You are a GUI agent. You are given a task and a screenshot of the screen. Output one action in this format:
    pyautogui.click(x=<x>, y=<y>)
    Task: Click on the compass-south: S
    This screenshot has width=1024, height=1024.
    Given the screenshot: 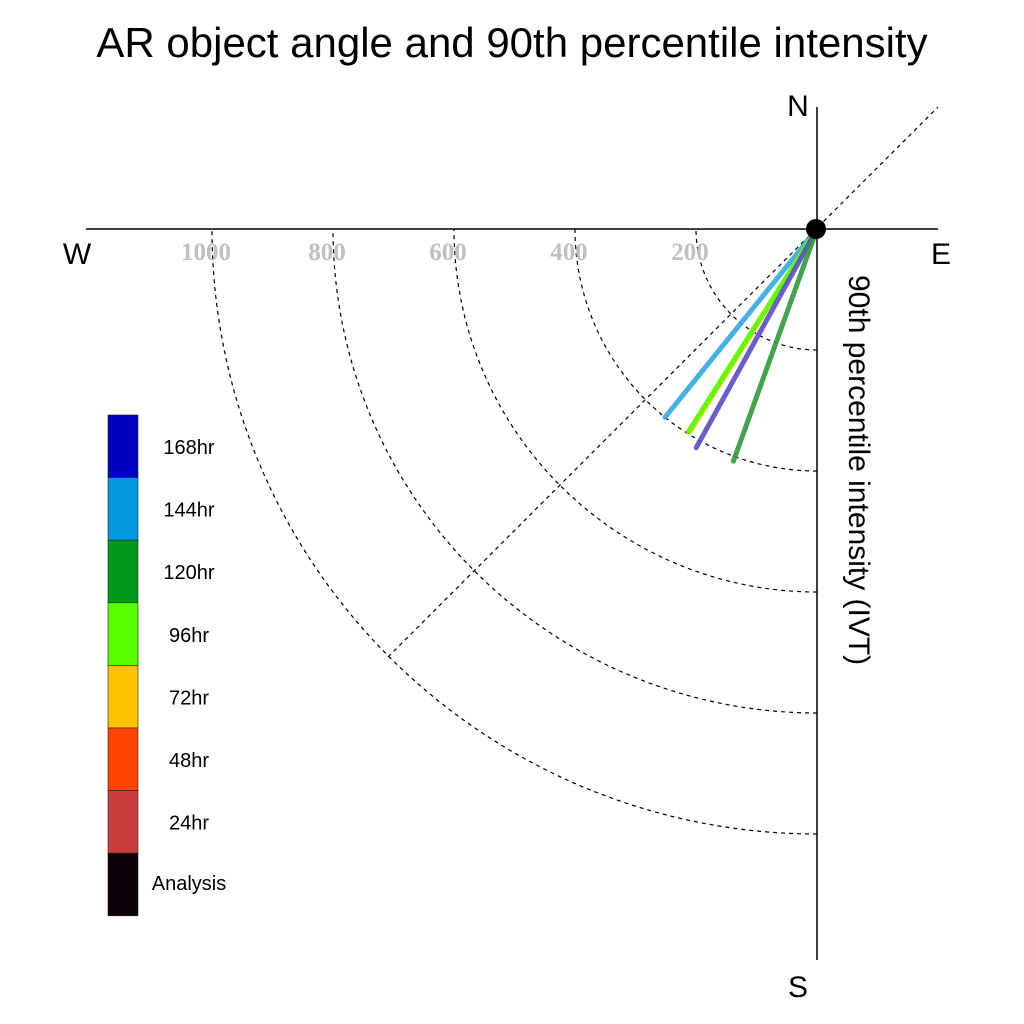 What is the action you would take?
    pyautogui.click(x=798, y=987)
    